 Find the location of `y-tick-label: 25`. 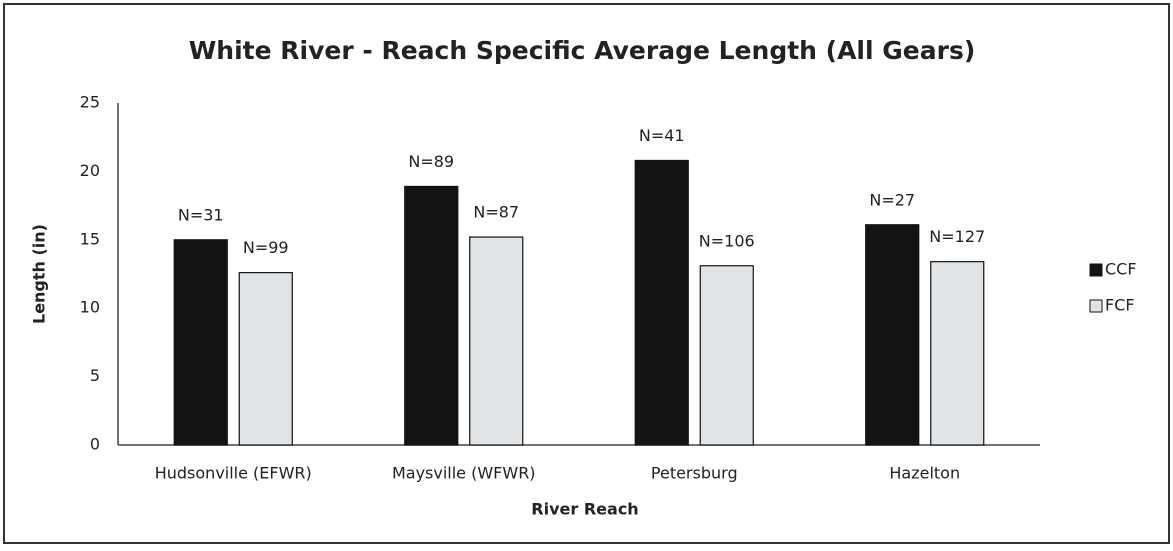

y-tick-label: 25 is located at coordinates (90, 102).